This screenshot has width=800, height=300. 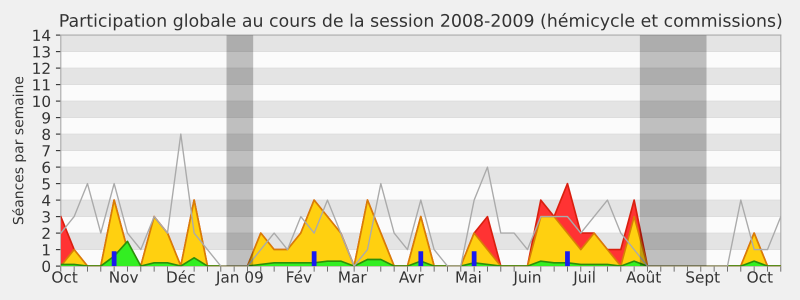 What do you see at coordinates (46, 118) in the screenshot?
I see `y-tick-label: 9` at bounding box center [46, 118].